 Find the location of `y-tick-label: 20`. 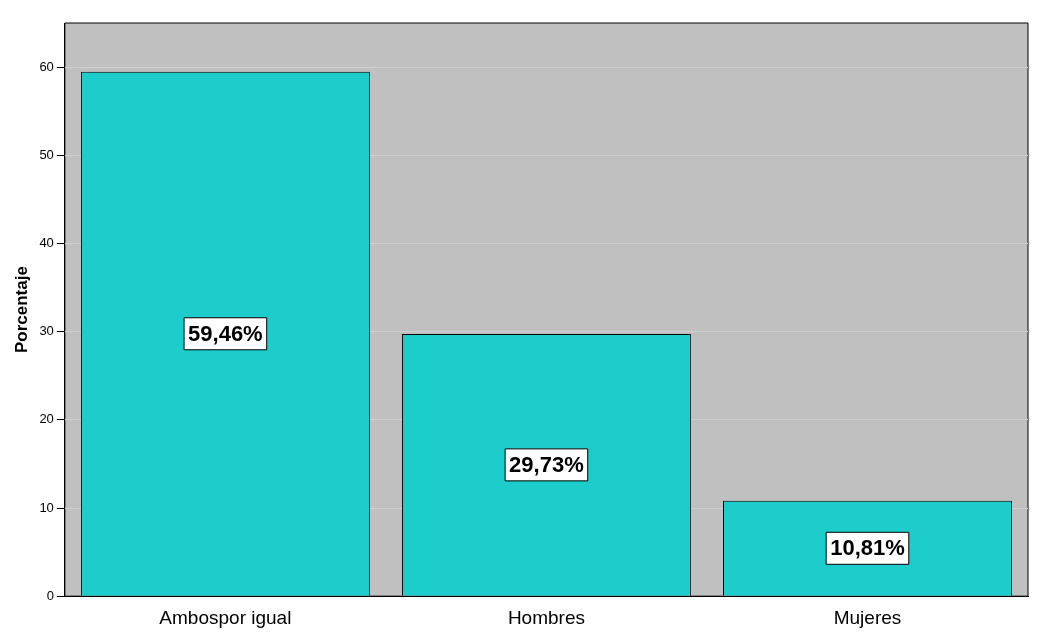

y-tick-label: 20 is located at coordinates (46, 419).